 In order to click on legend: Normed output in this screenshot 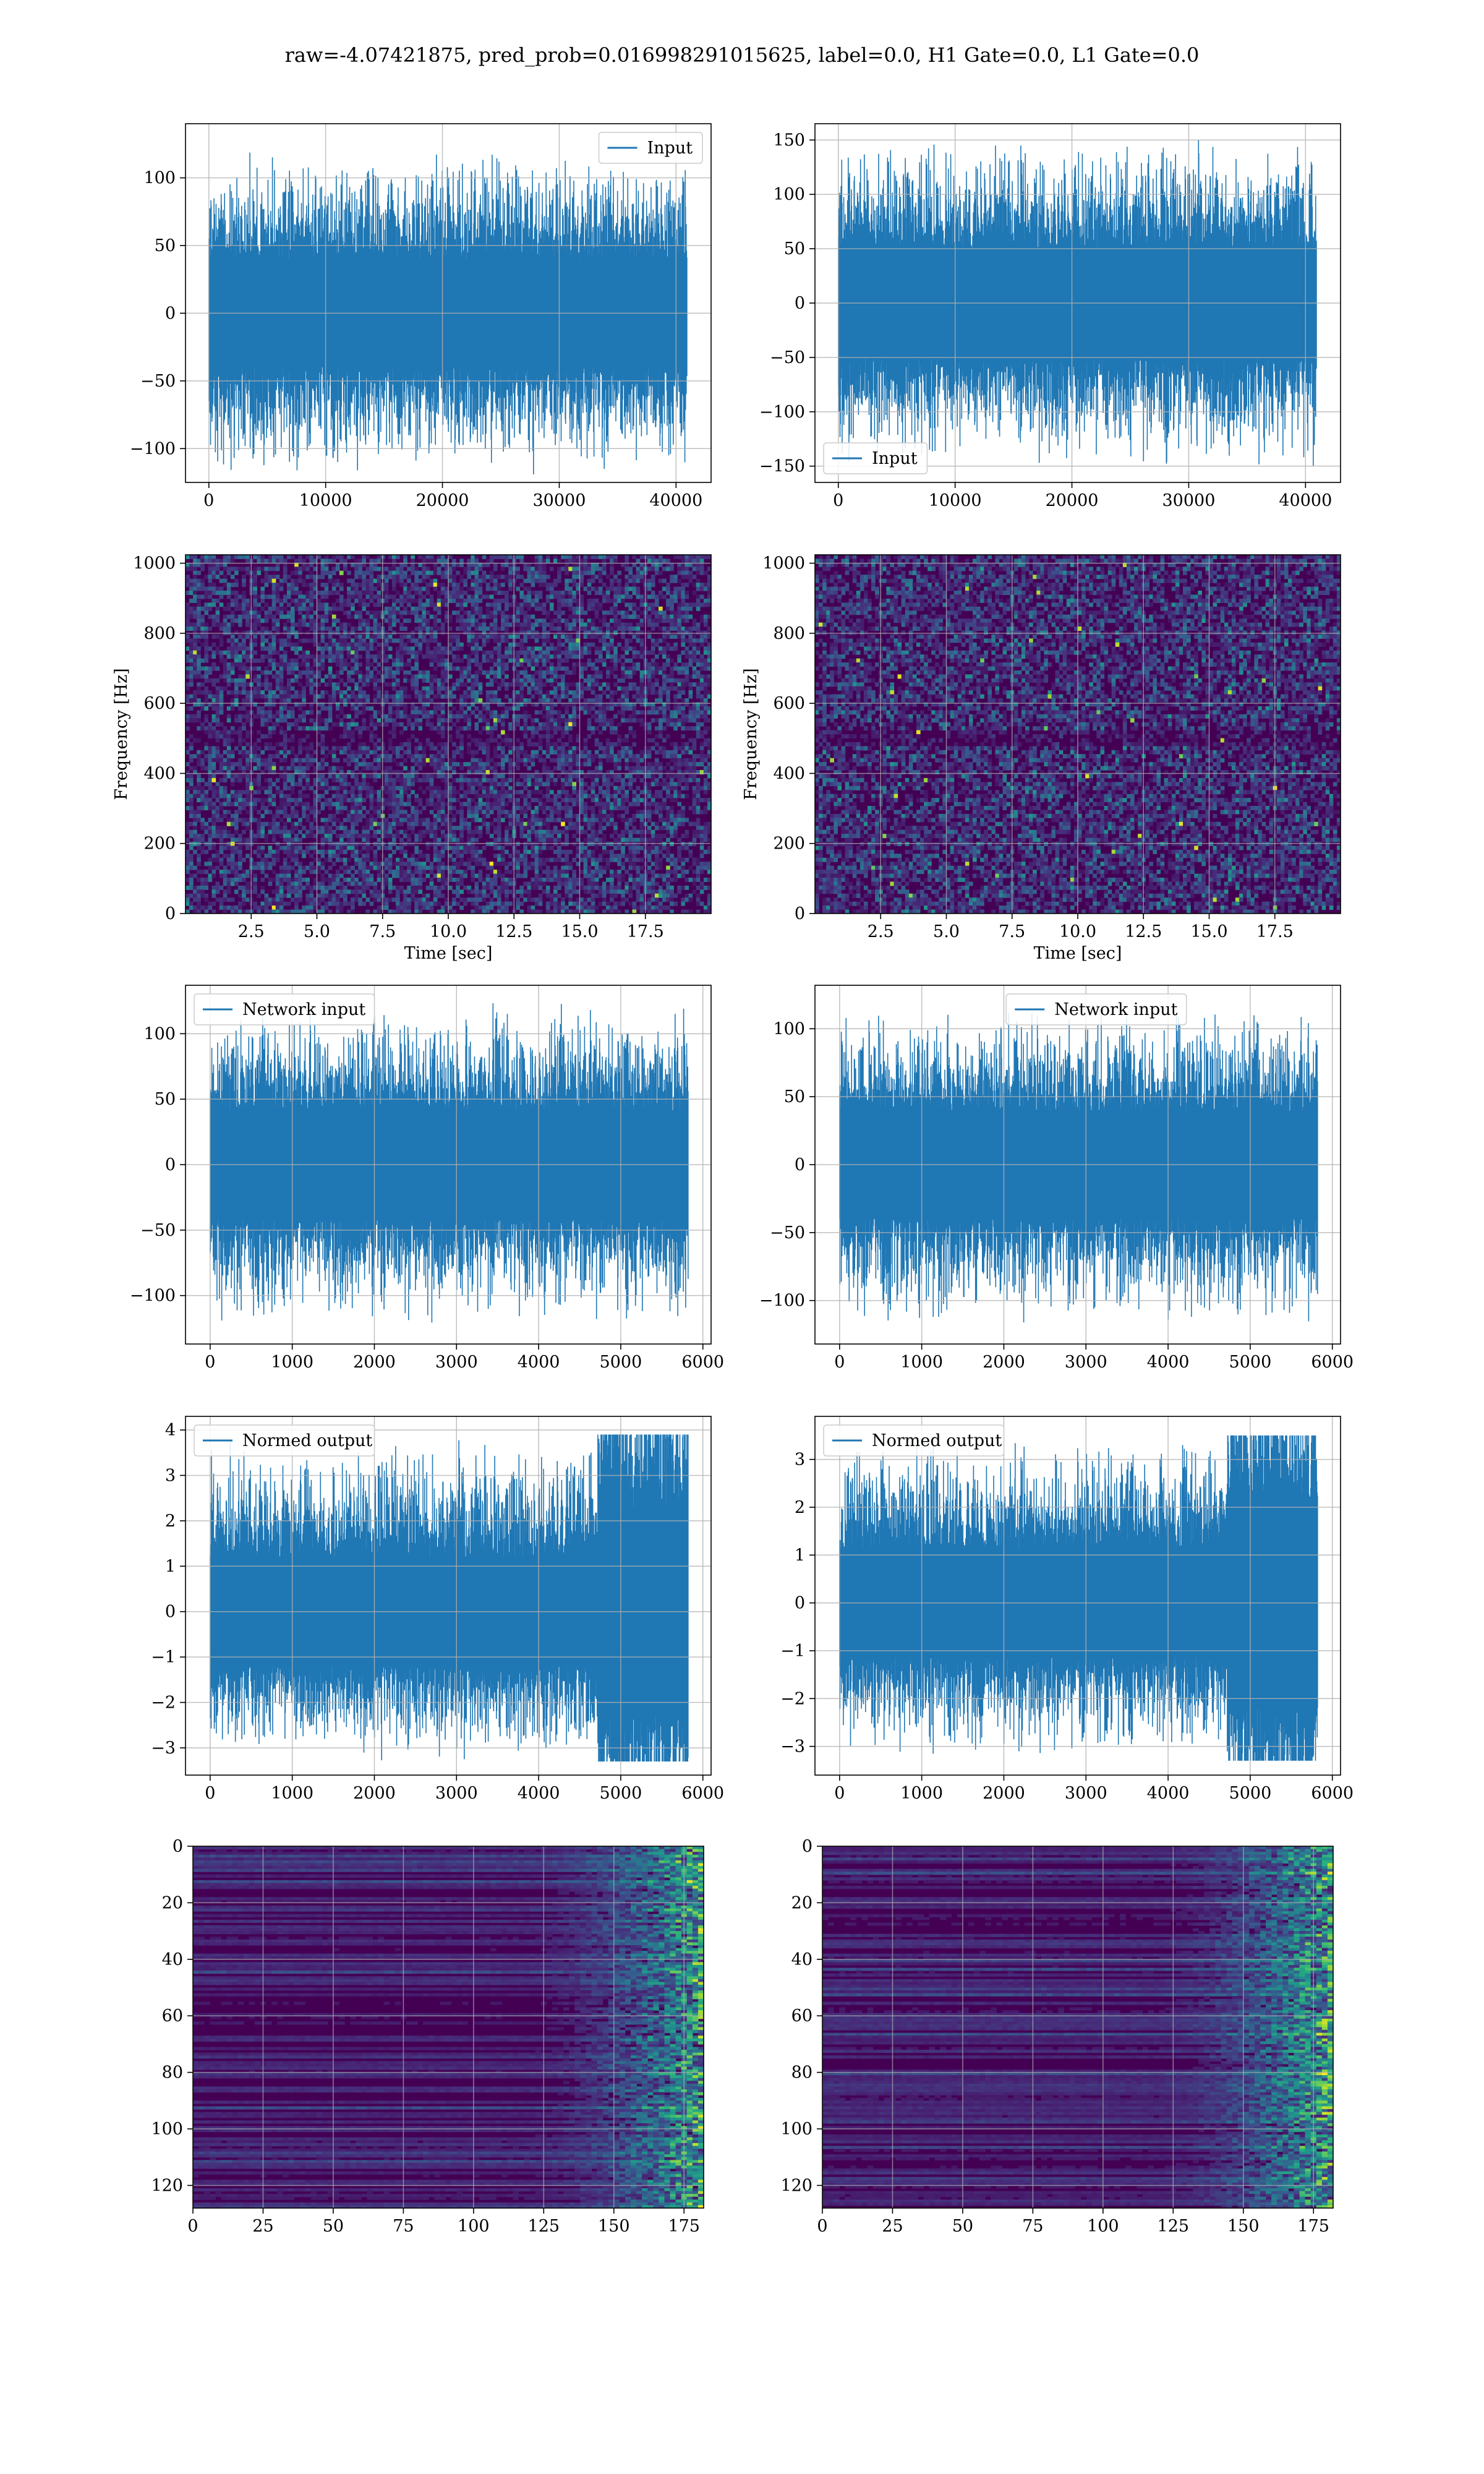, I will do `click(284, 1440)`.